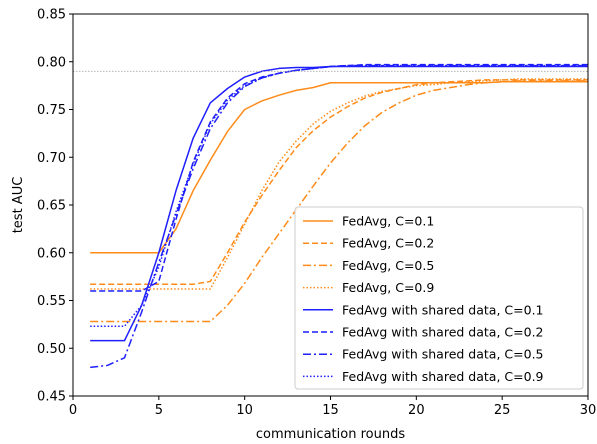 The width and height of the screenshot is (597, 444). I want to click on y-axis-ticks: 0.45 0.50 0.55 0.60 0.65 0.70 0.75 0.80 0.85, so click(55, 206).